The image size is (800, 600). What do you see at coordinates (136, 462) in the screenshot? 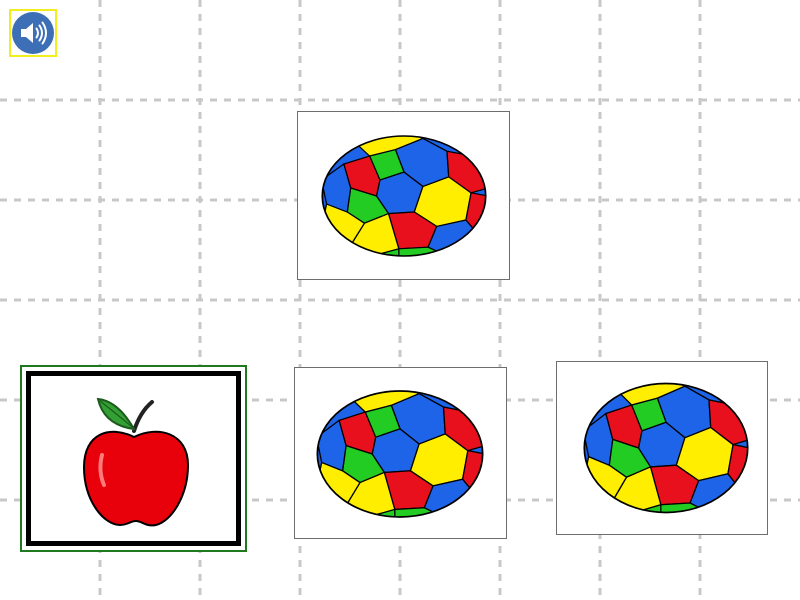
I see `apple-icon` at bounding box center [136, 462].